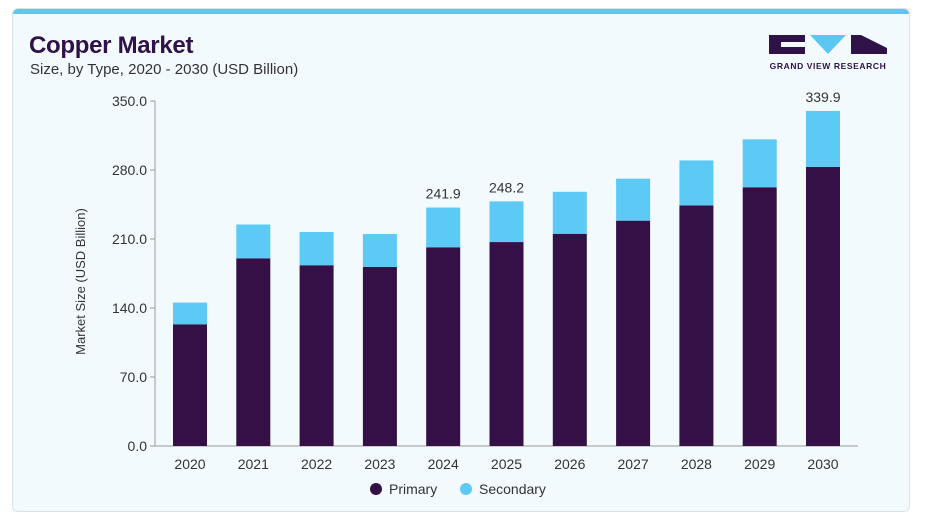 The width and height of the screenshot is (928, 523). I want to click on bar-primary-2029, so click(759, 316).